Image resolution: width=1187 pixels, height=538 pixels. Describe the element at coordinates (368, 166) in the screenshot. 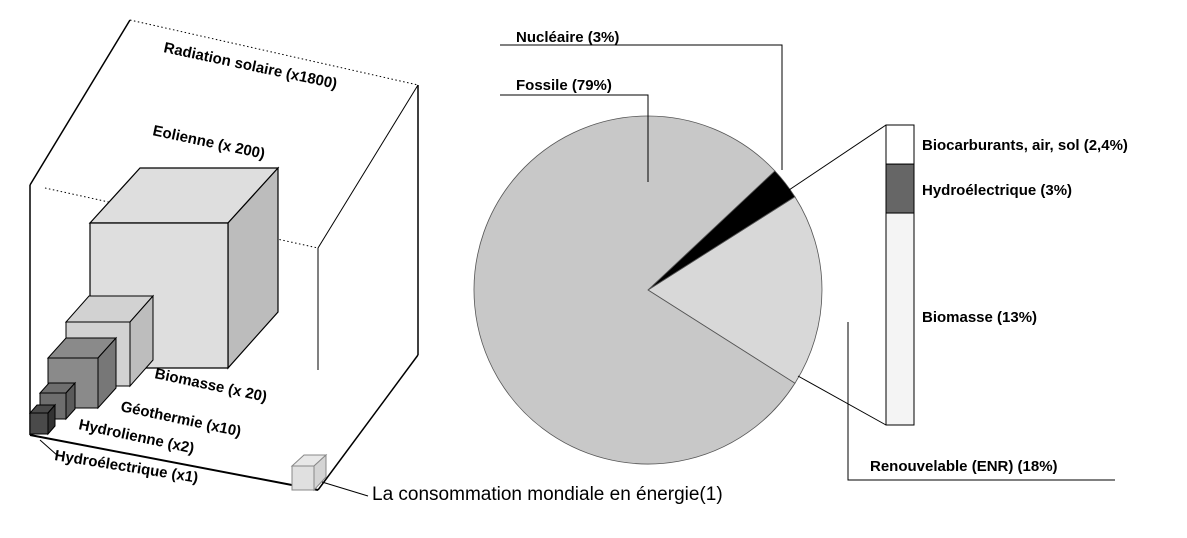

I see `cube-edge-top-right` at that location.